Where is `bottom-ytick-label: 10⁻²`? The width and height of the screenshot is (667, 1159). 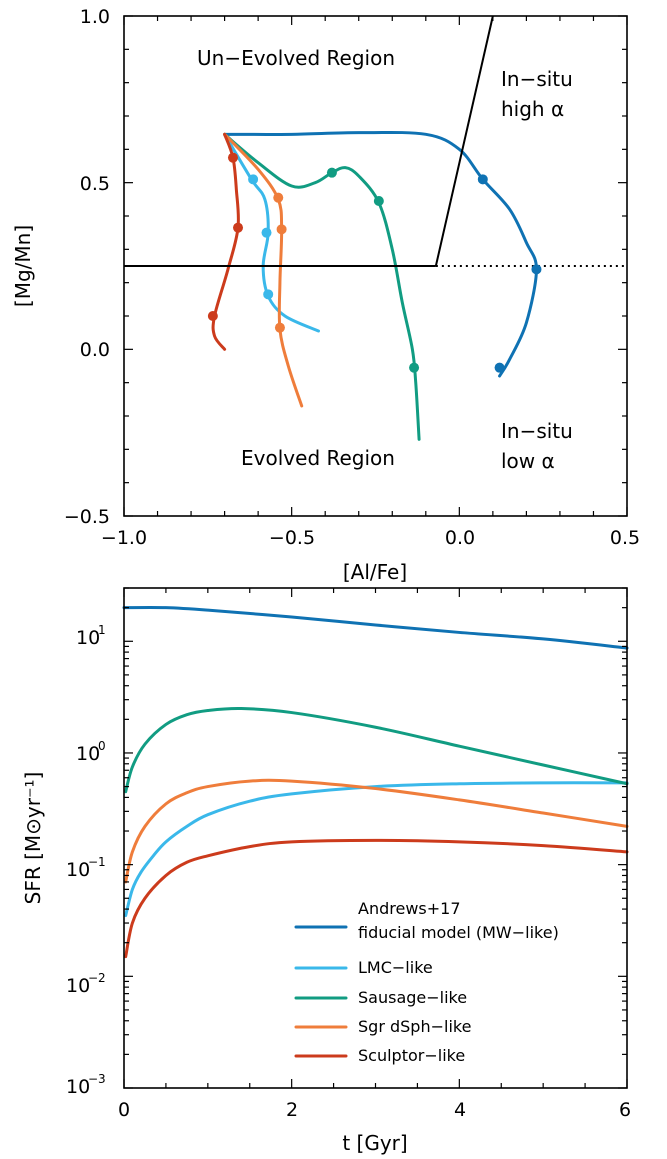
bottom-ytick-label: 10⁻² is located at coordinates (86, 984).